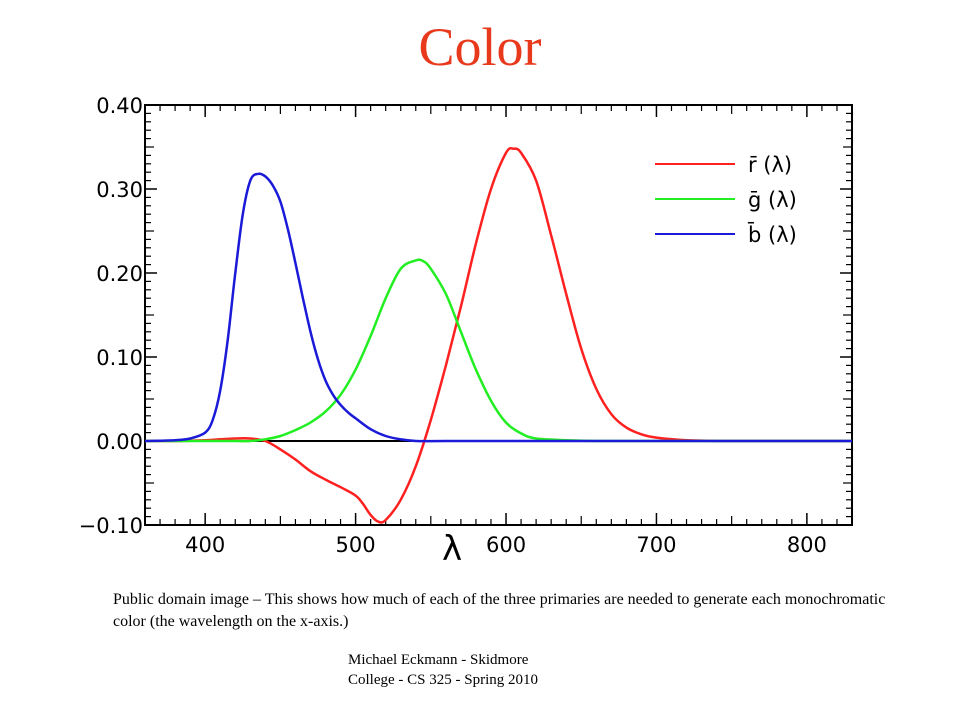 Image resolution: width=960 pixels, height=720 pixels. Describe the element at coordinates (807, 545) in the screenshot. I see `x-tick-label: 800` at that location.